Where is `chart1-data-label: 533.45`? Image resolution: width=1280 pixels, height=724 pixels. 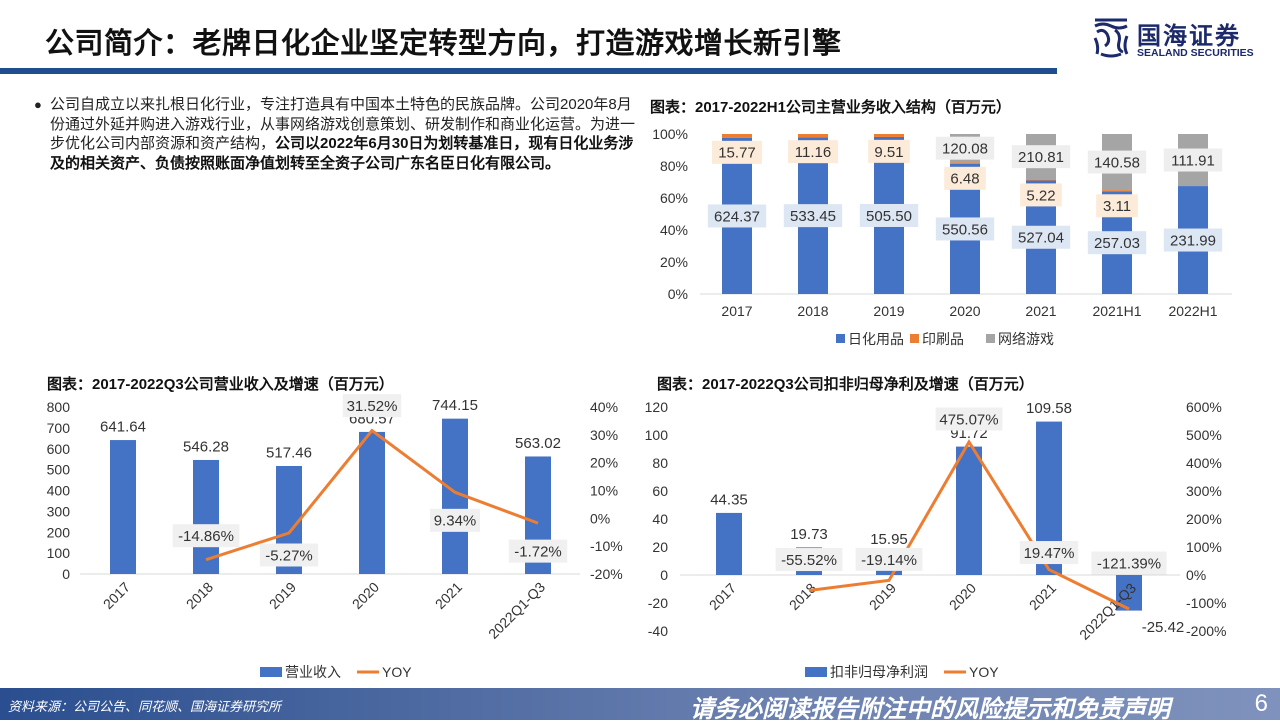
chart1-data-label: 533.45 is located at coordinates (813, 216).